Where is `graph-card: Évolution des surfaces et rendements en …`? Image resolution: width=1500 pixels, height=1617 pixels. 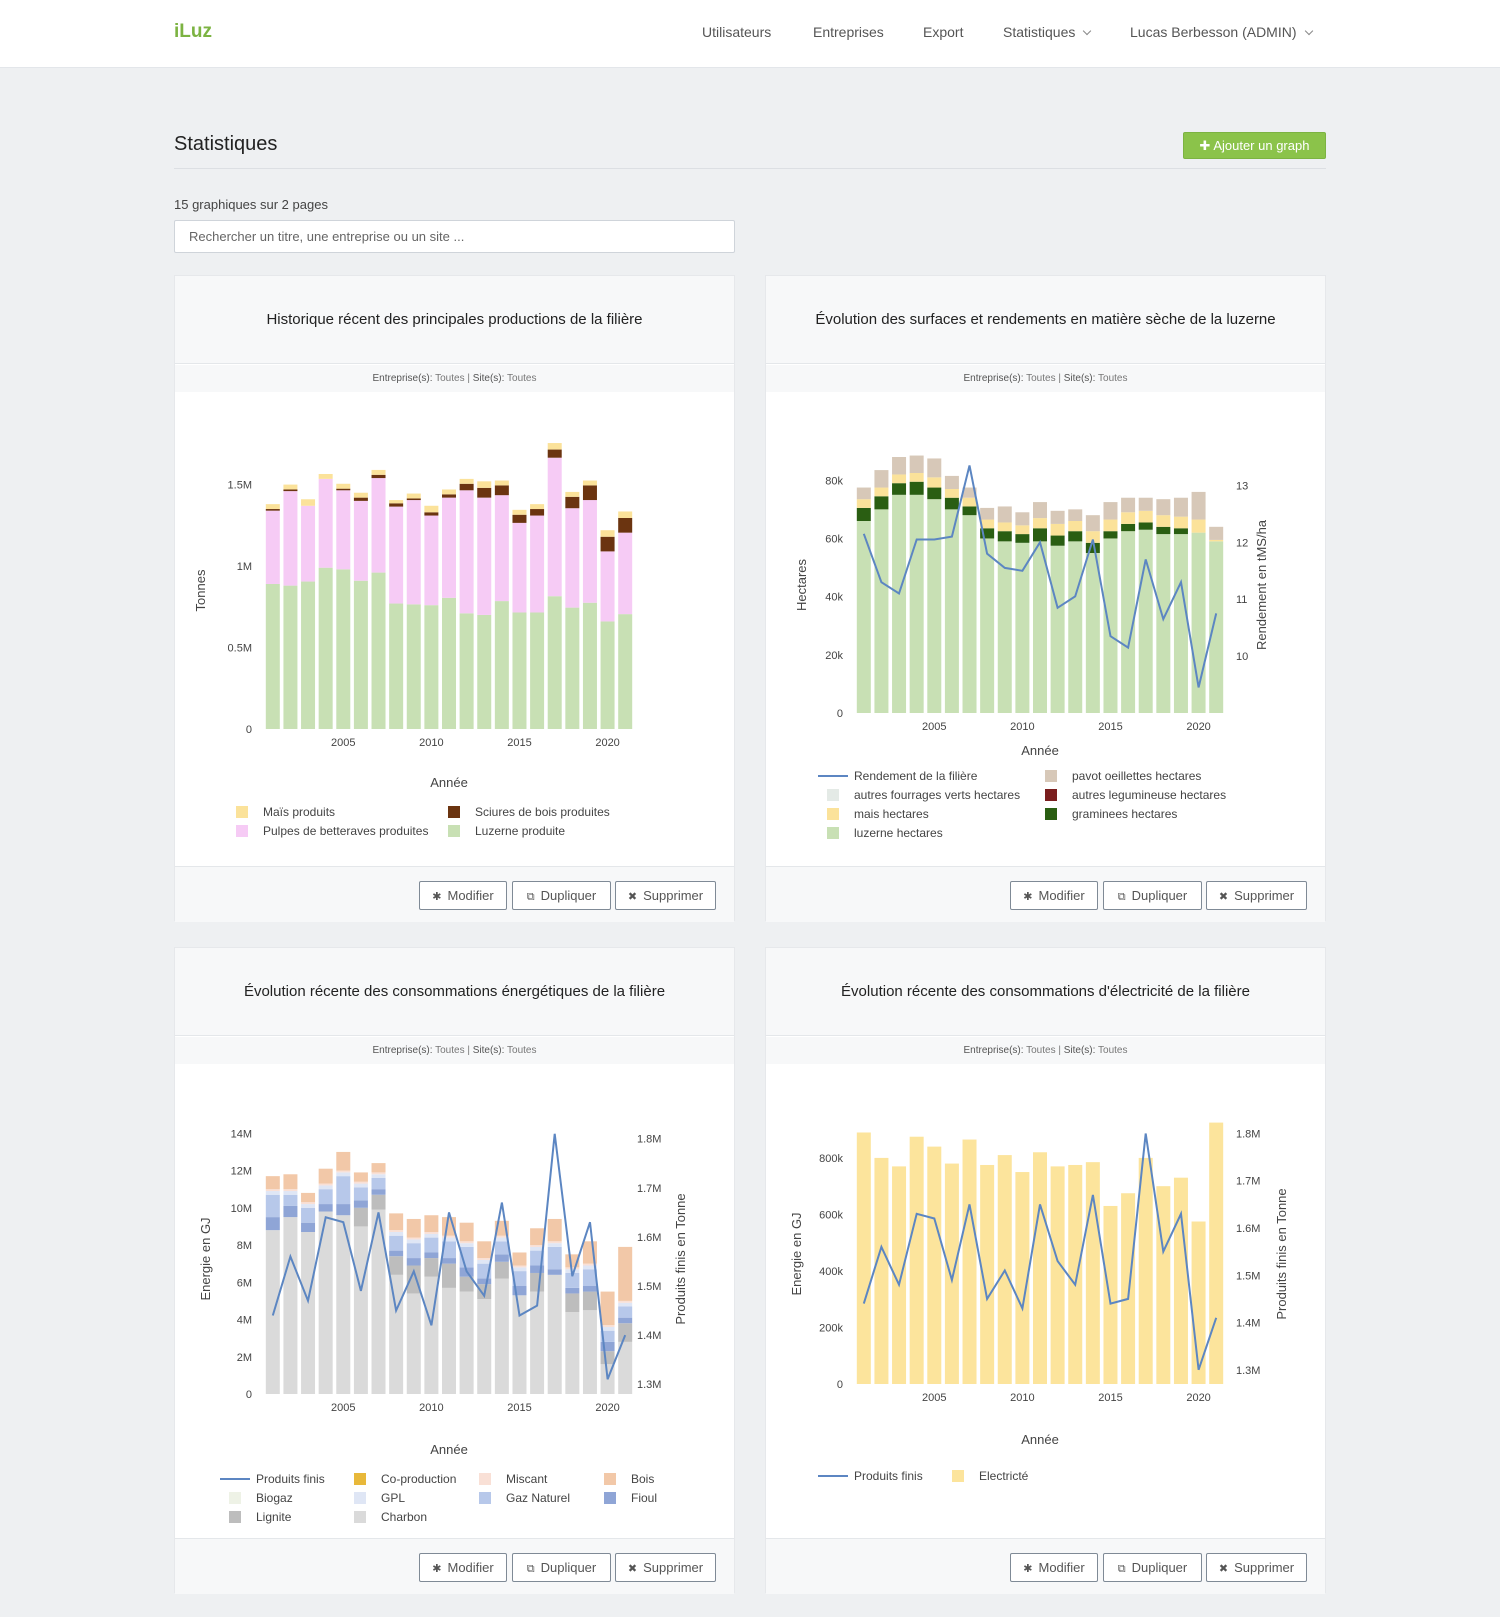
graph-card: Évolution des surfaces et rendements en … is located at coordinates (1046, 598).